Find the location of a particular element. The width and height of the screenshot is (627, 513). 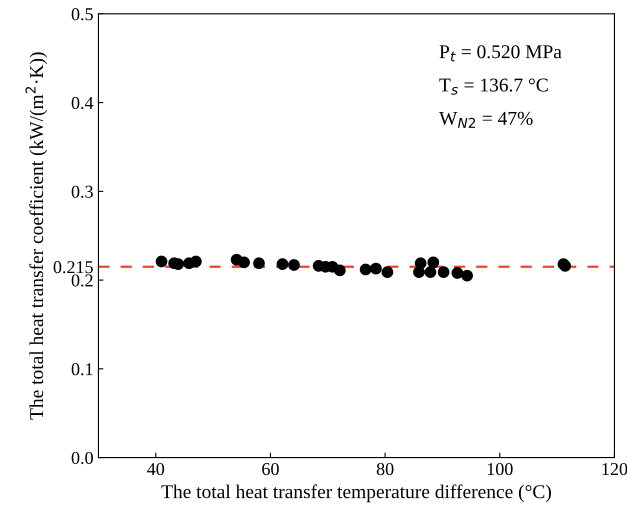

y-tick-label: 0.2 is located at coordinates (82, 280).